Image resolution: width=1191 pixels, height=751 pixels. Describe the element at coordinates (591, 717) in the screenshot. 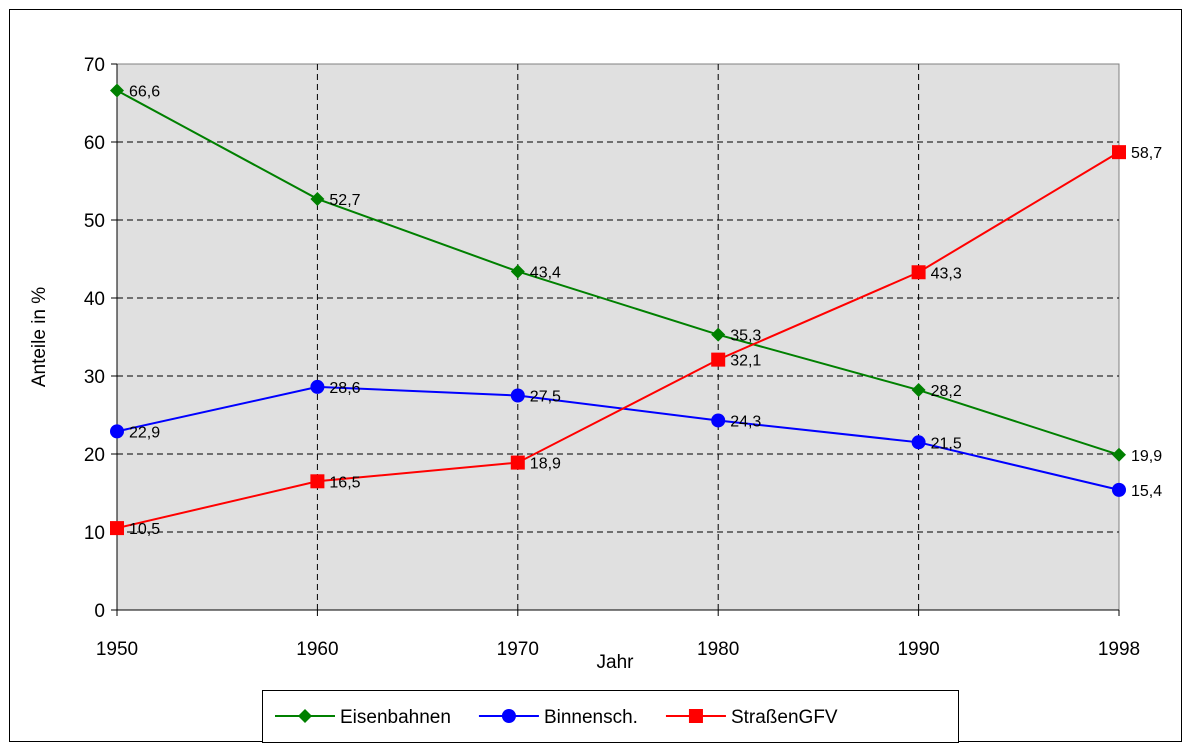

I see `legend-label: Binnensch.` at that location.